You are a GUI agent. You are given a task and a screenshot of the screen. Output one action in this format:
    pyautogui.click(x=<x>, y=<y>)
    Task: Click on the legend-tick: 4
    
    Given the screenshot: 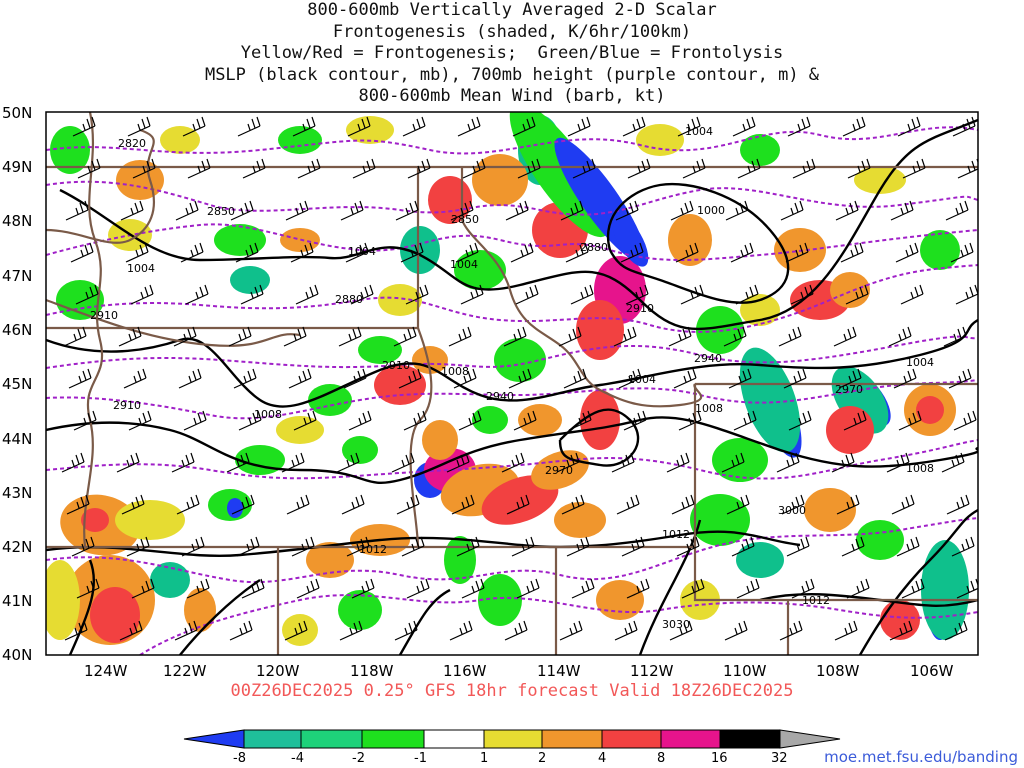 What is the action you would take?
    pyautogui.click(x=602, y=758)
    